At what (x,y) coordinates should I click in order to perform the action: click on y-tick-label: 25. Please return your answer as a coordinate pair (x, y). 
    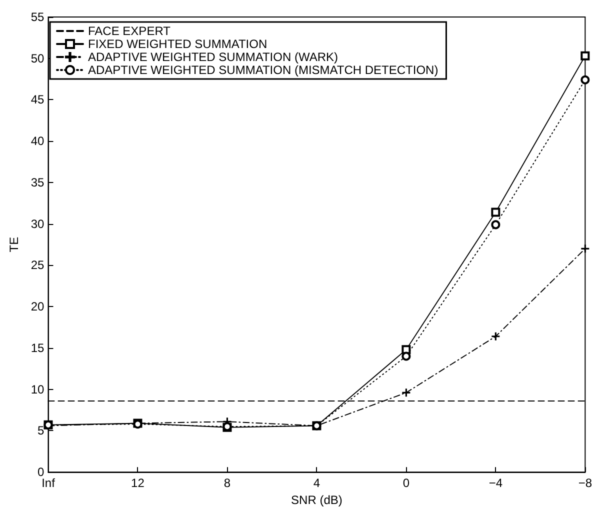
    Looking at the image, I should click on (37, 265).